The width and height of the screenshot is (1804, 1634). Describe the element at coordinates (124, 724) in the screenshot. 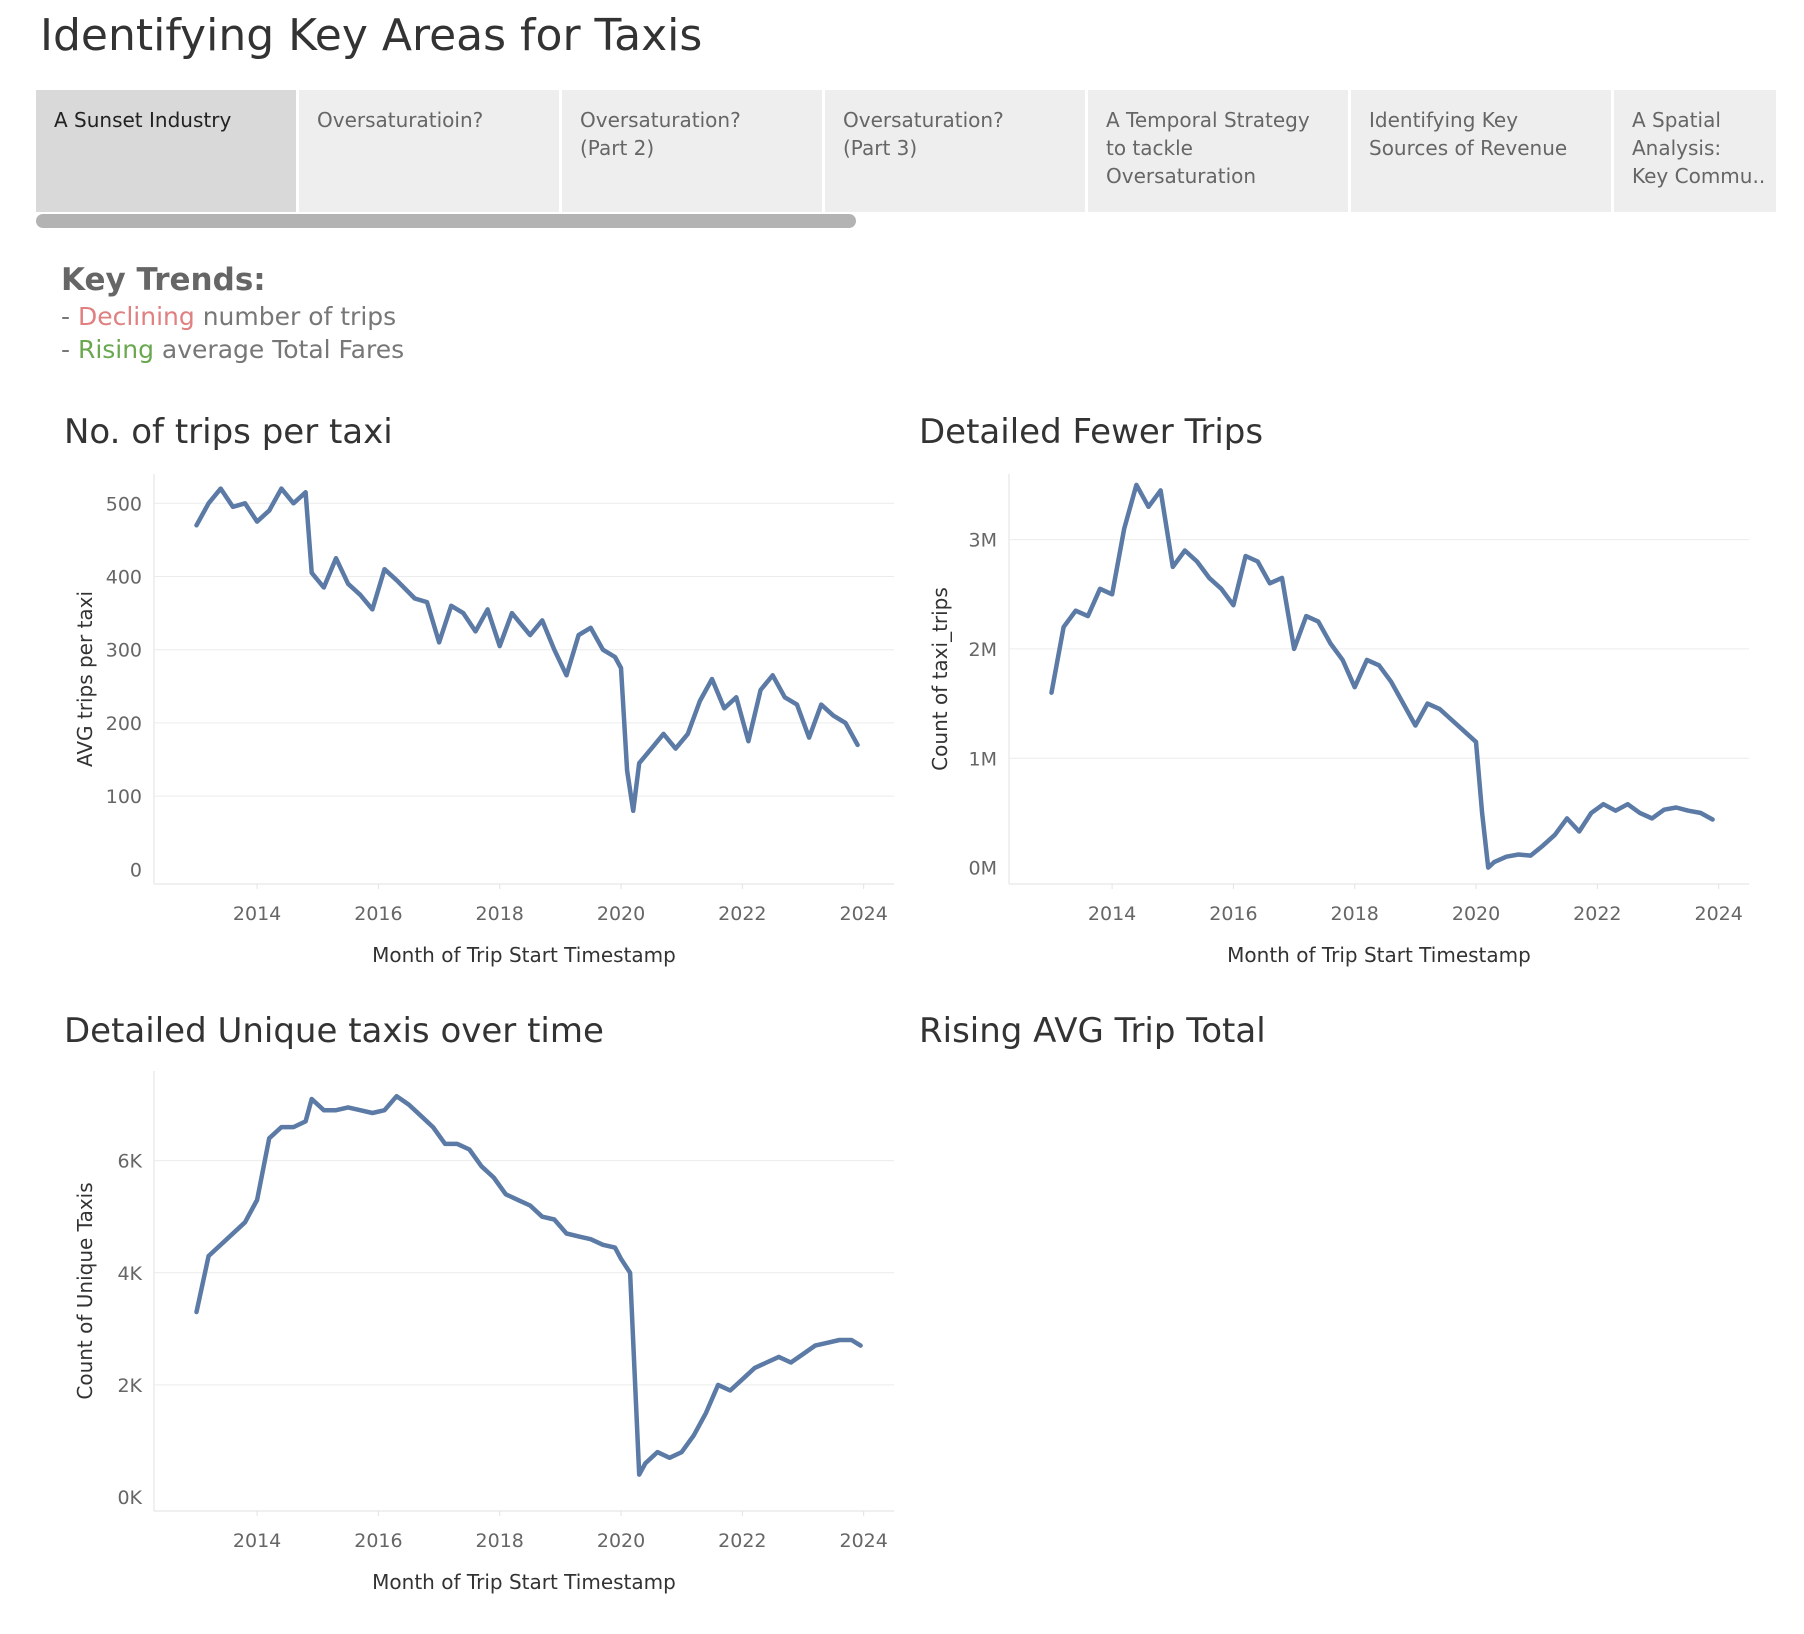

I see `y-tick-label: 200` at that location.